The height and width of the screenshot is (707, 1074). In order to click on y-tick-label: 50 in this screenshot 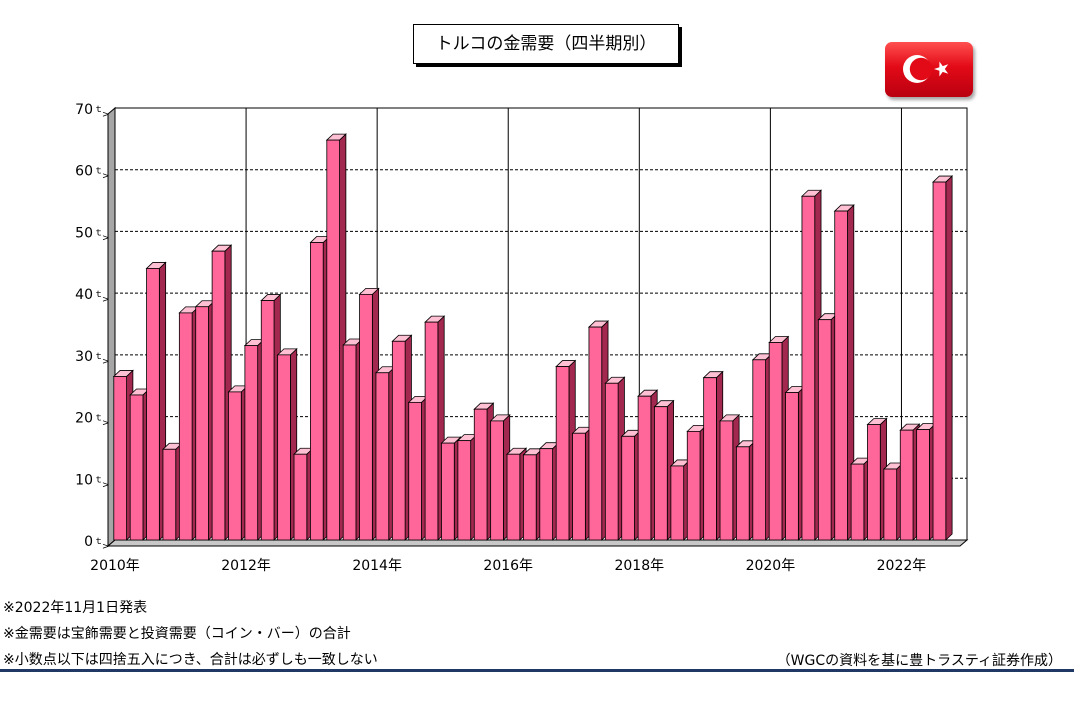, I will do `click(84, 233)`.